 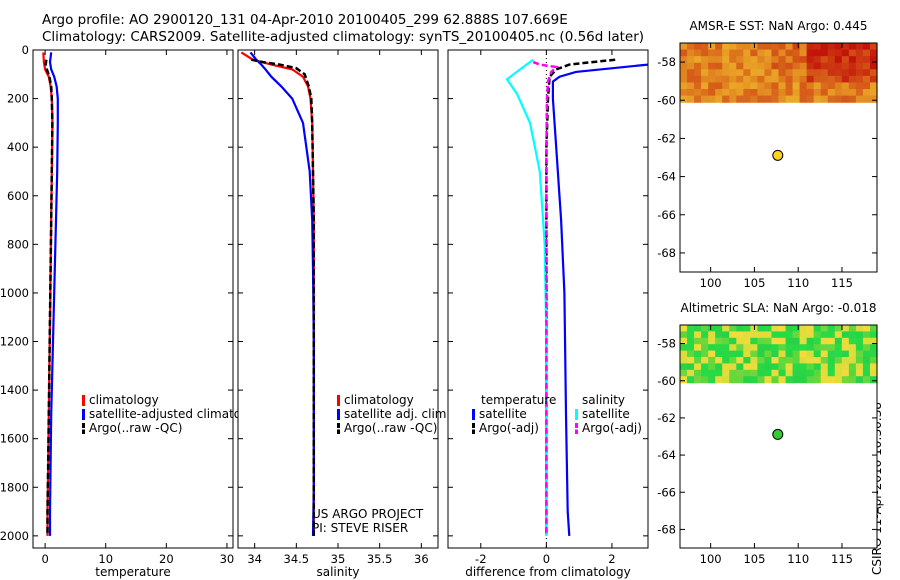 What do you see at coordinates (842, 283) in the screenshot?
I see `map-x-tick-label: 115` at bounding box center [842, 283].